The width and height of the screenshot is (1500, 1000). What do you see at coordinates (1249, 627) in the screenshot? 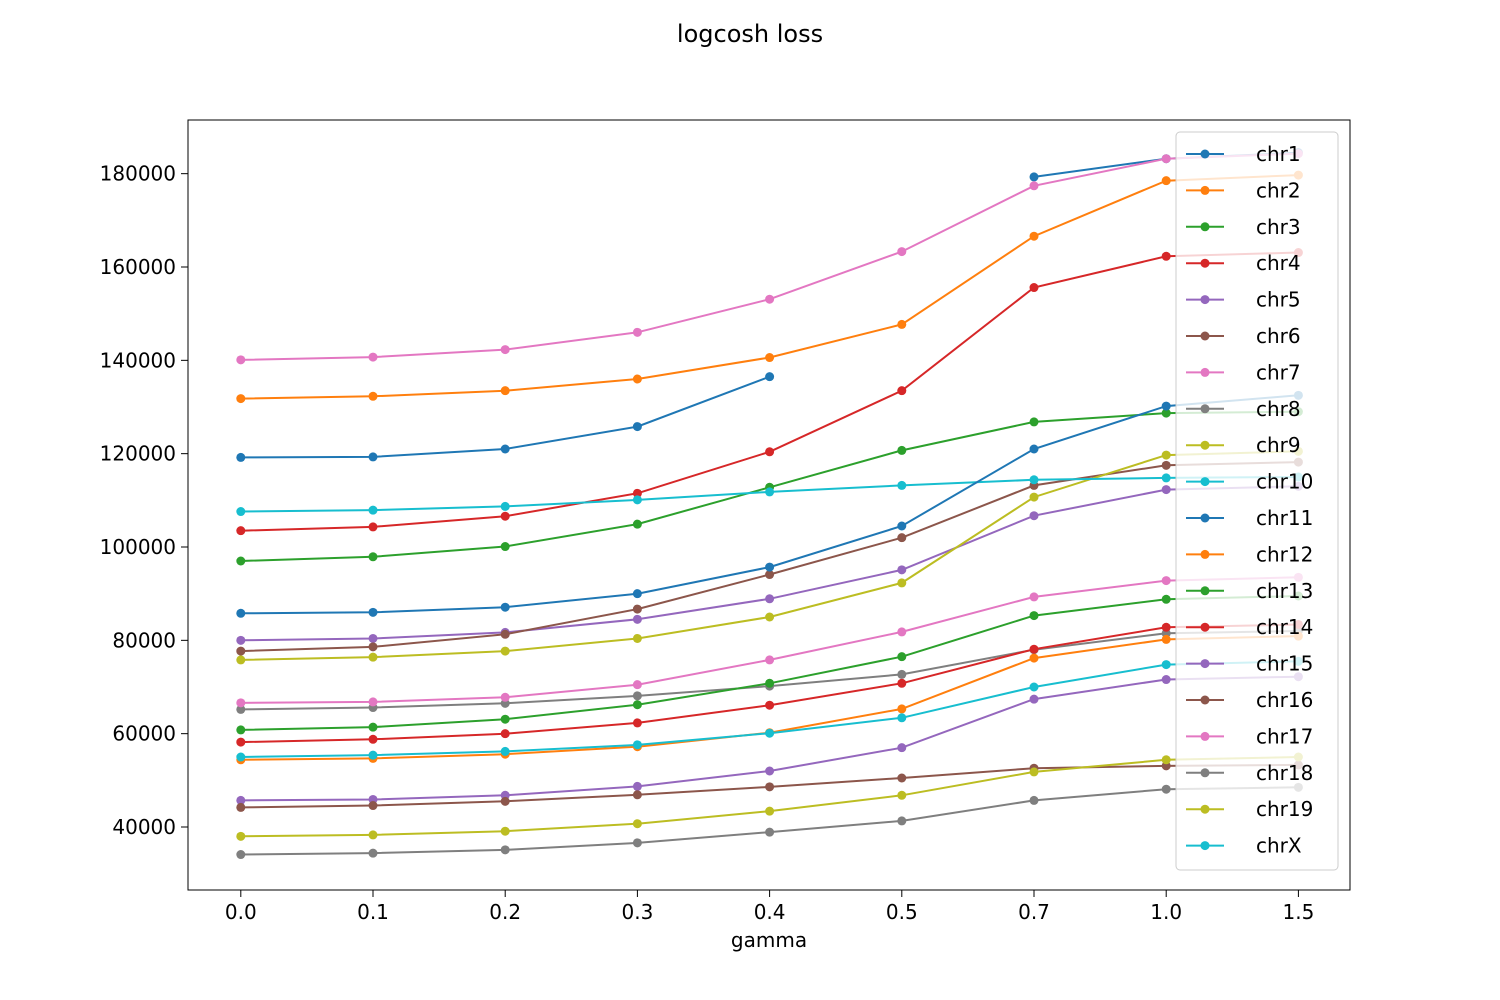
I see `legend-item-chr14: chr14` at bounding box center [1249, 627].